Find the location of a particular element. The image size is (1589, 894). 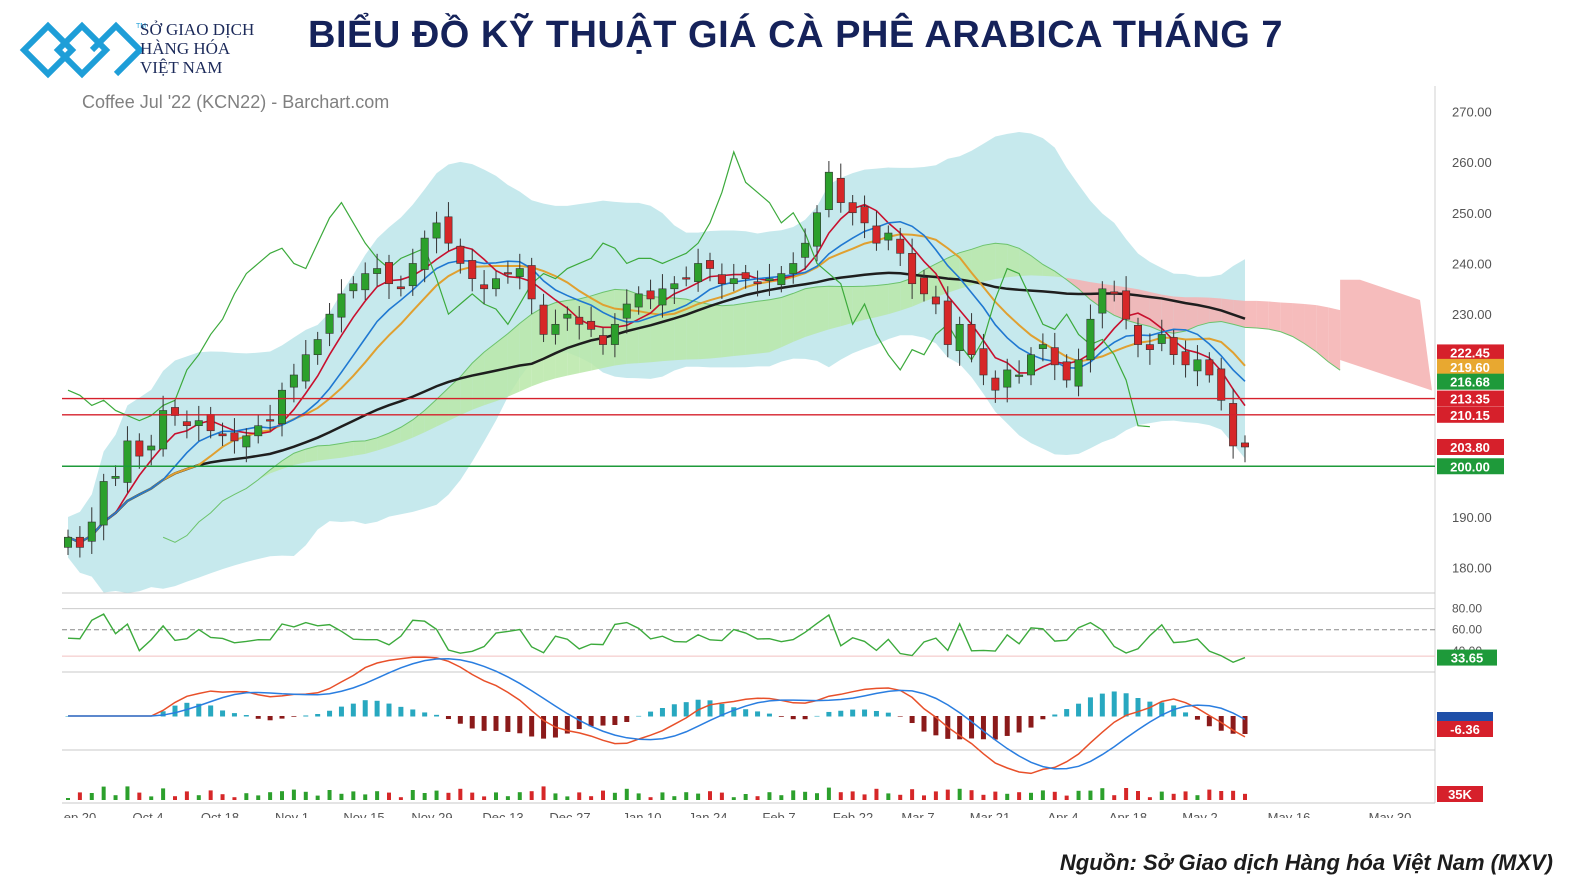

level-label: 210.15 is located at coordinates (1470, 415).